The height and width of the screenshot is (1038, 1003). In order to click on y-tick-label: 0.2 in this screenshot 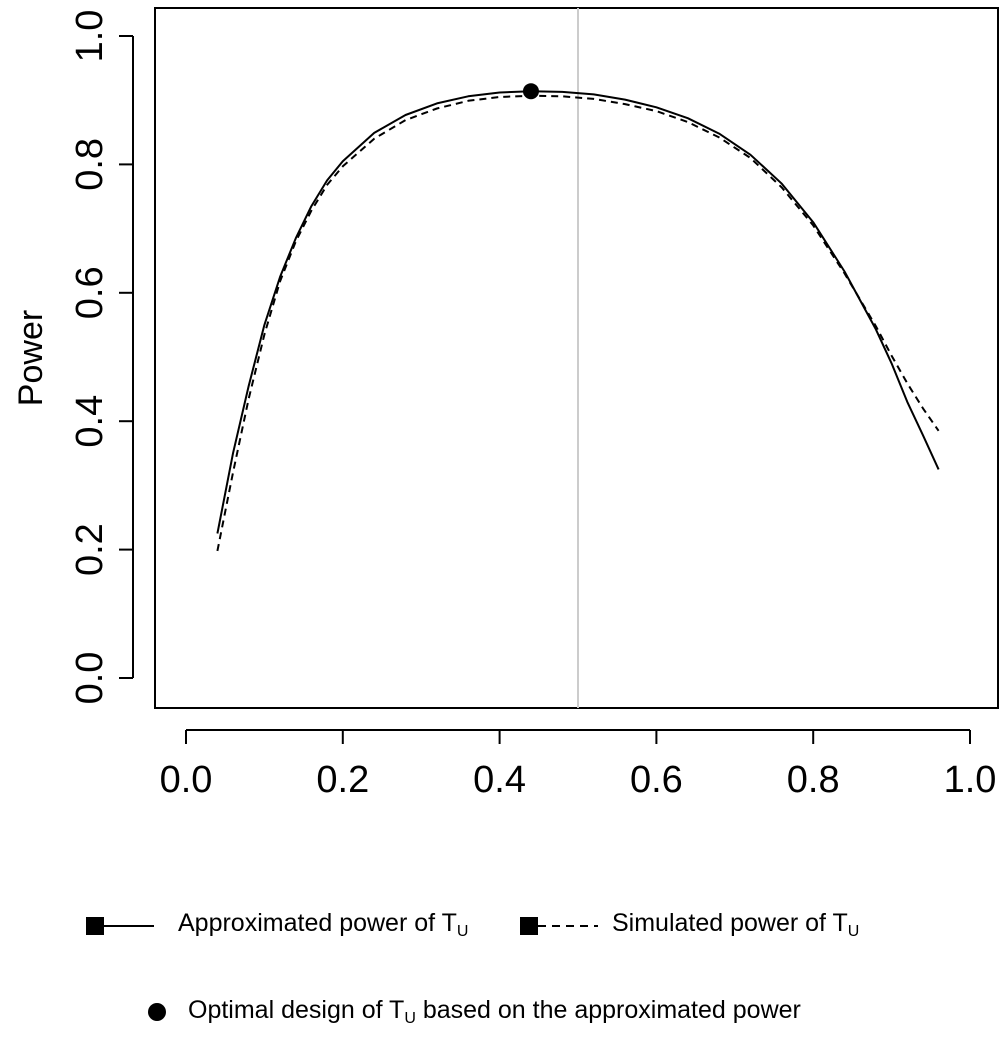, I will do `click(90, 549)`.